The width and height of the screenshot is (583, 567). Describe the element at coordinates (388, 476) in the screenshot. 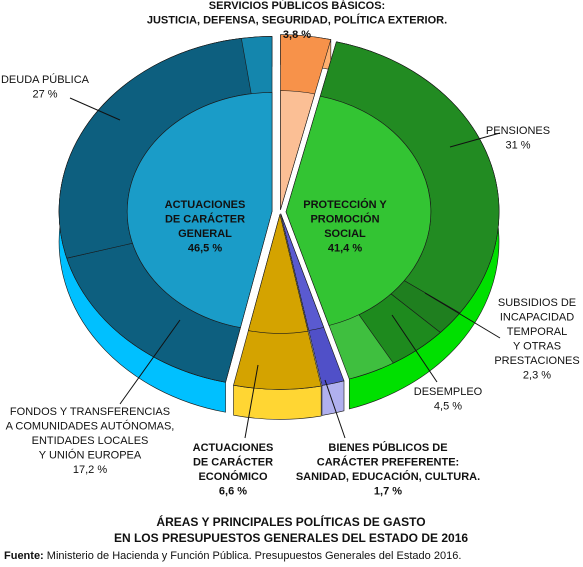

I see `data-label: SANIDAD, EDUCACIÓN, CULTURA.` at that location.